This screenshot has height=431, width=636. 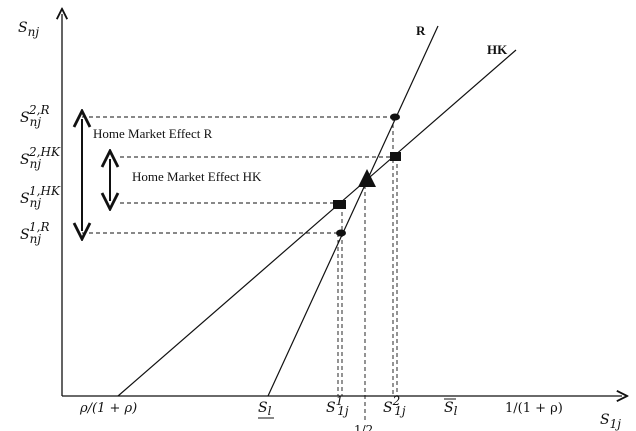 I want to click on line-r-label: R, so click(x=421, y=30).